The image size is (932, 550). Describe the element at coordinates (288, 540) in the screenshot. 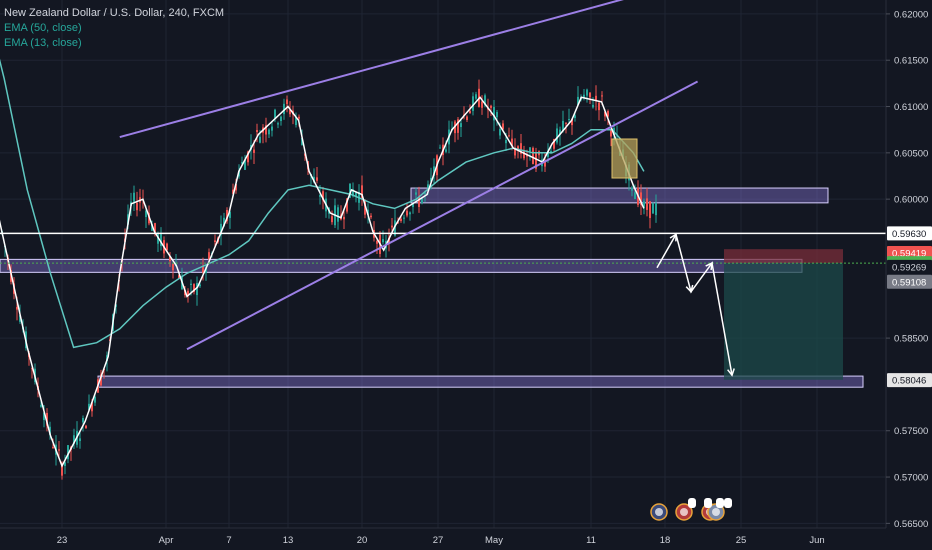

I see `time-tick-label: 13` at that location.